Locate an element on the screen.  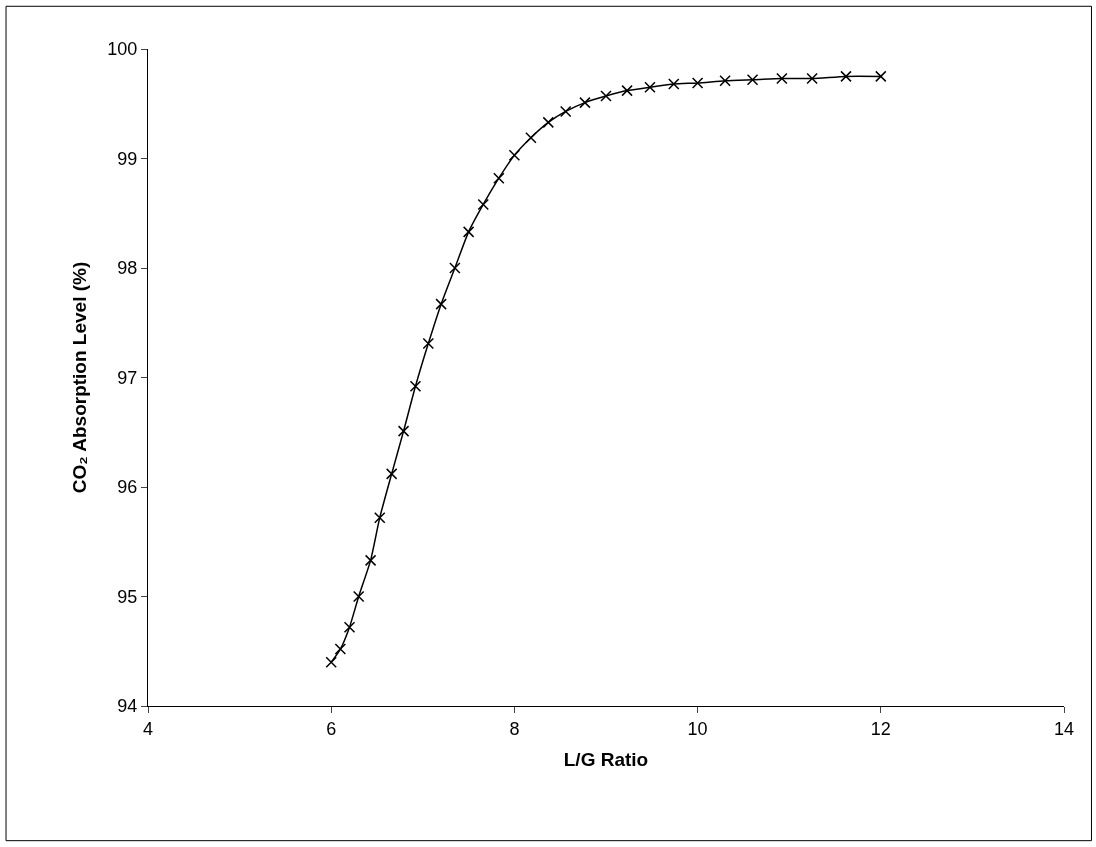
x-tick-label: 4 is located at coordinates (148, 728).